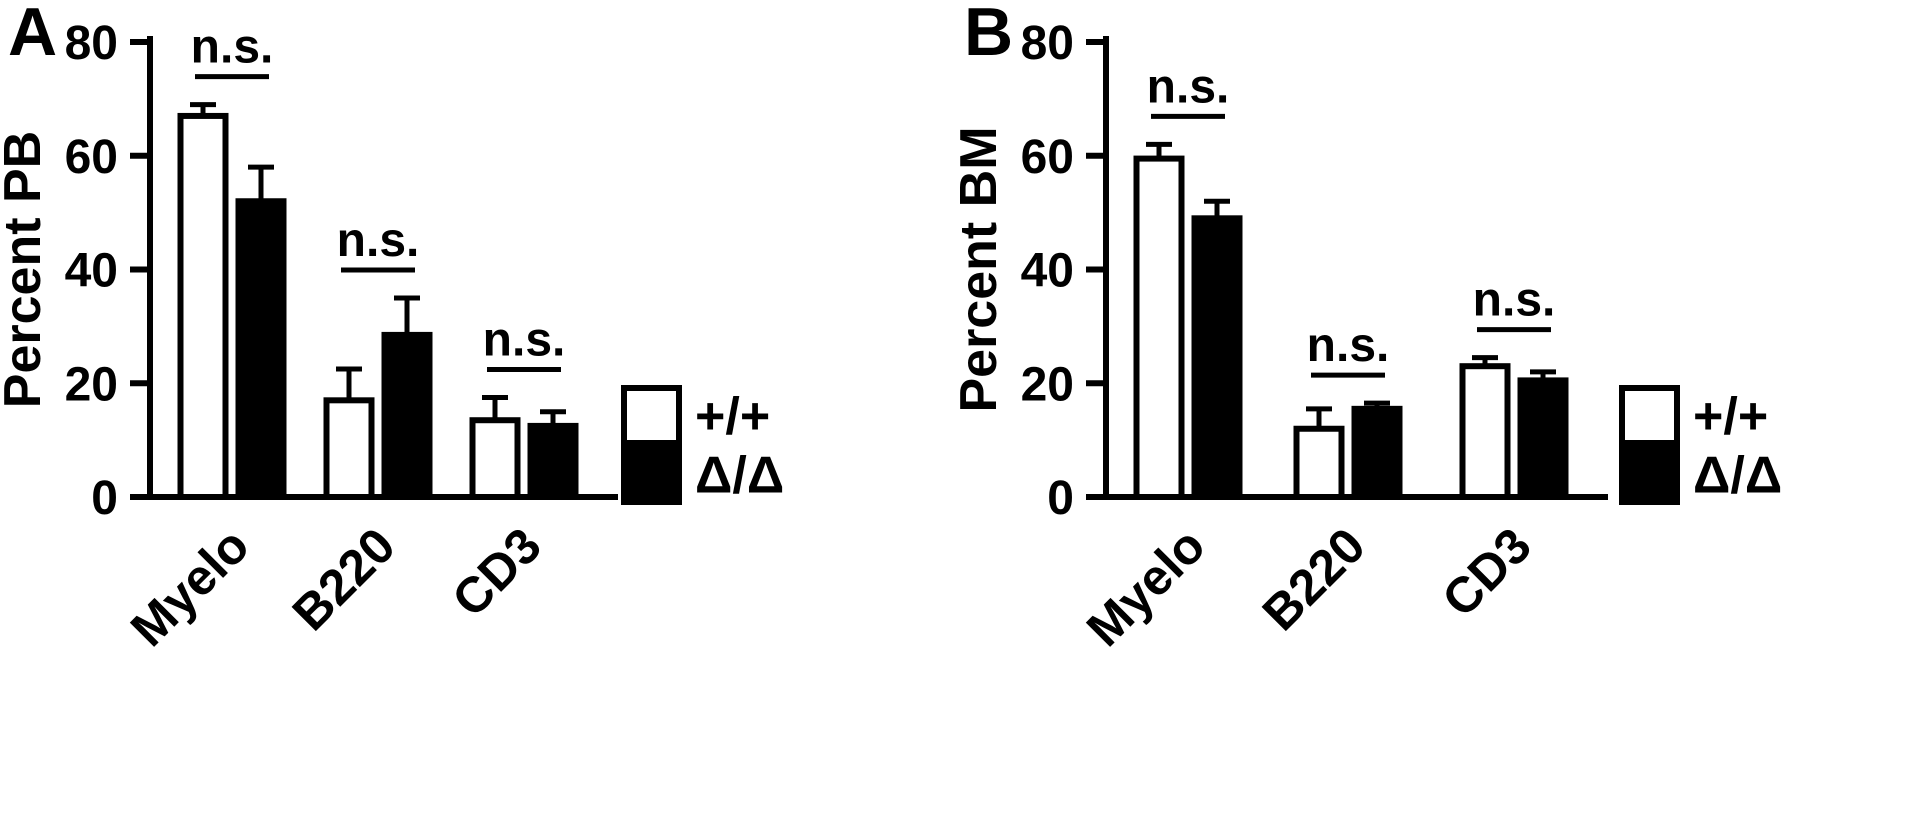  Describe the element at coordinates (26, 269) in the screenshot. I see `y-axis-title: Percent PB` at that location.